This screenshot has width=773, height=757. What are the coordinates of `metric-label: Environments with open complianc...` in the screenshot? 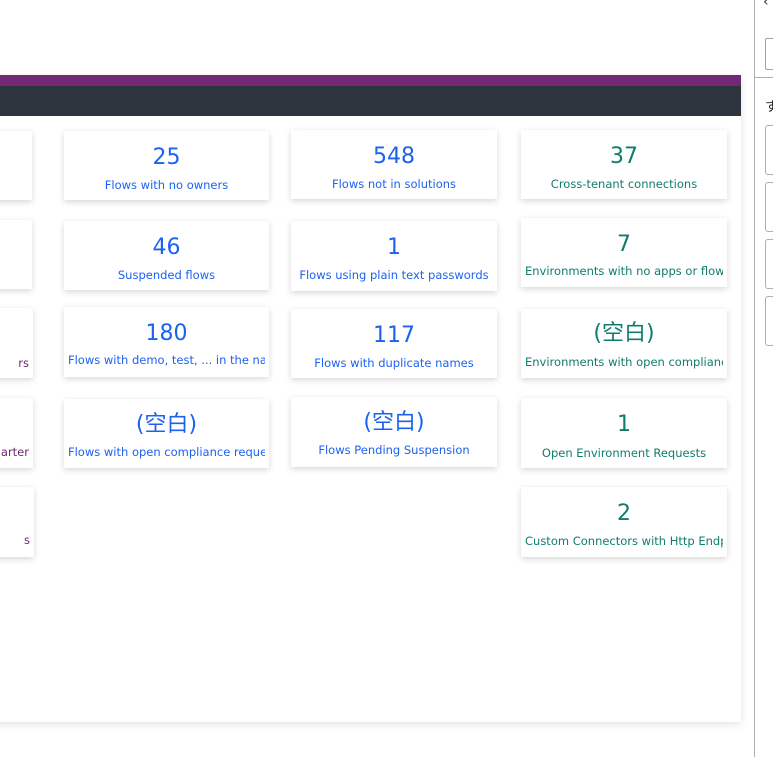 It's located at (624, 362).